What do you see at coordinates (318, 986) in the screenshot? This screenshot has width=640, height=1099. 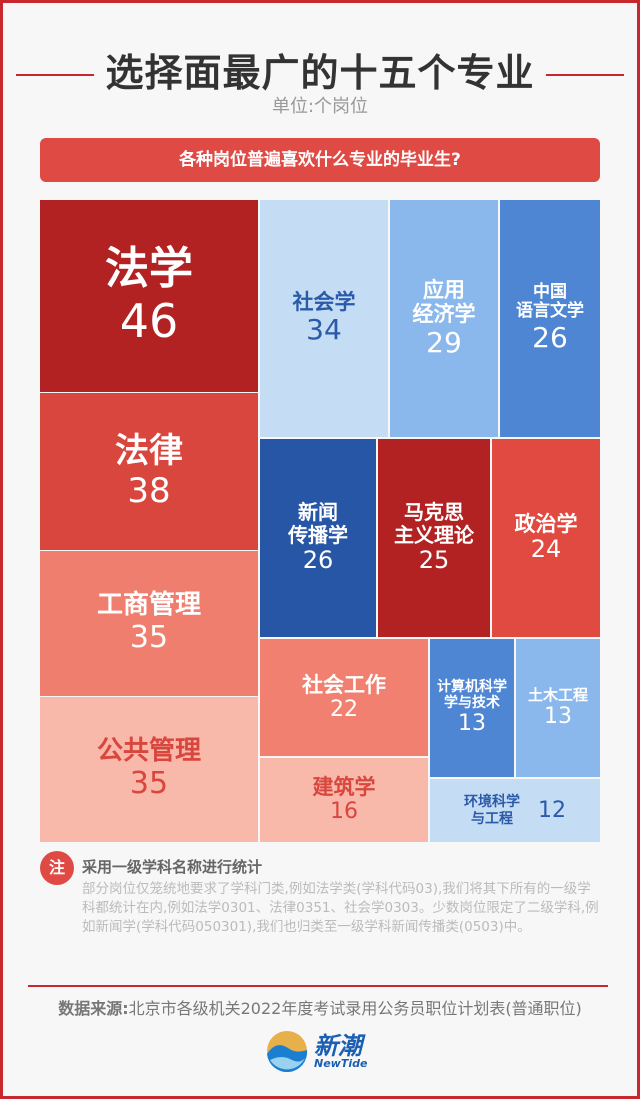 I see `divider` at bounding box center [318, 986].